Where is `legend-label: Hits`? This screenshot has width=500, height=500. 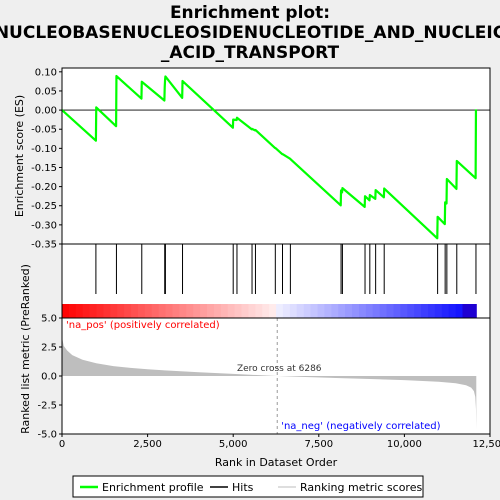 legend-label: Hits is located at coordinates (243, 487).